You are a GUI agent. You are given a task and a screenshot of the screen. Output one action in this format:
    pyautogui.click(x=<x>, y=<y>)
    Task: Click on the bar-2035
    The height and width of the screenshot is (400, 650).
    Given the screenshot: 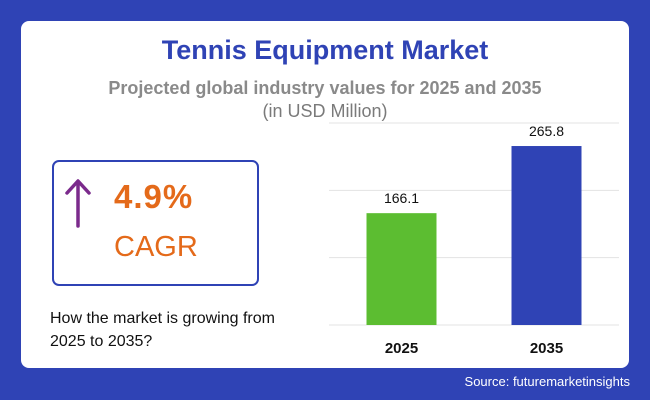 What is the action you would take?
    pyautogui.click(x=546, y=235)
    